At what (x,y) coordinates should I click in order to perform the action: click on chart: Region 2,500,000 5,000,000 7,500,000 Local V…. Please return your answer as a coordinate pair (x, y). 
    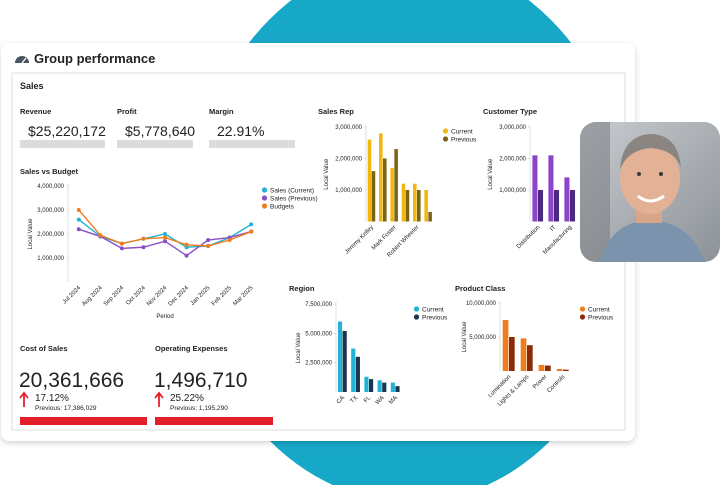
    Looking at the image, I should click on (368, 345).